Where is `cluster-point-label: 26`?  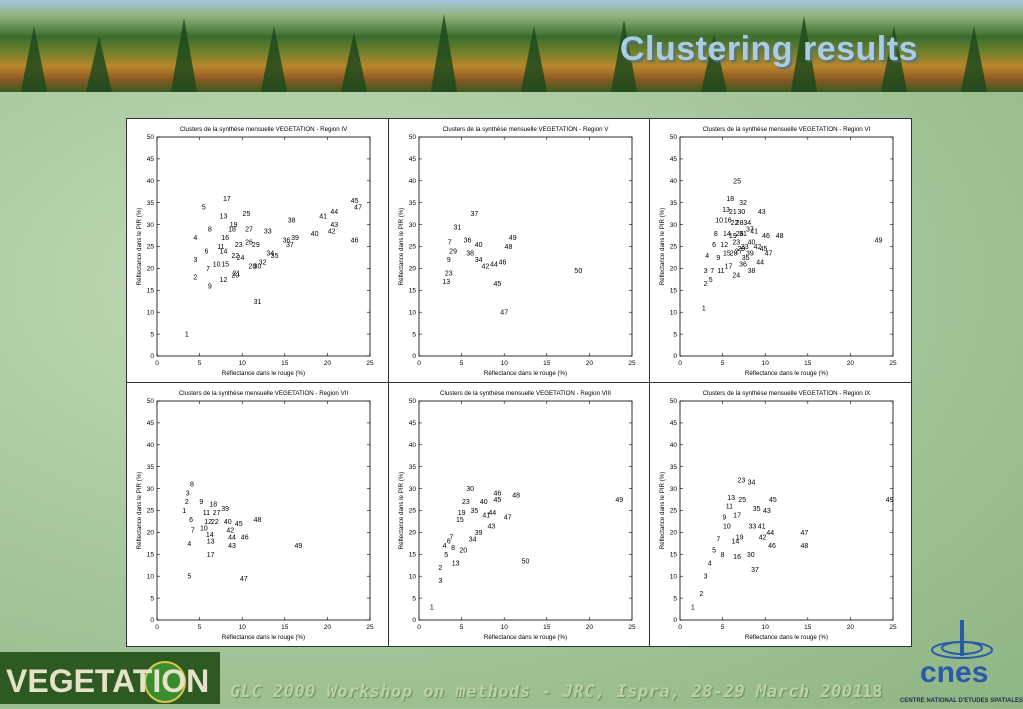 cluster-point-label: 26 is located at coordinates (740, 234).